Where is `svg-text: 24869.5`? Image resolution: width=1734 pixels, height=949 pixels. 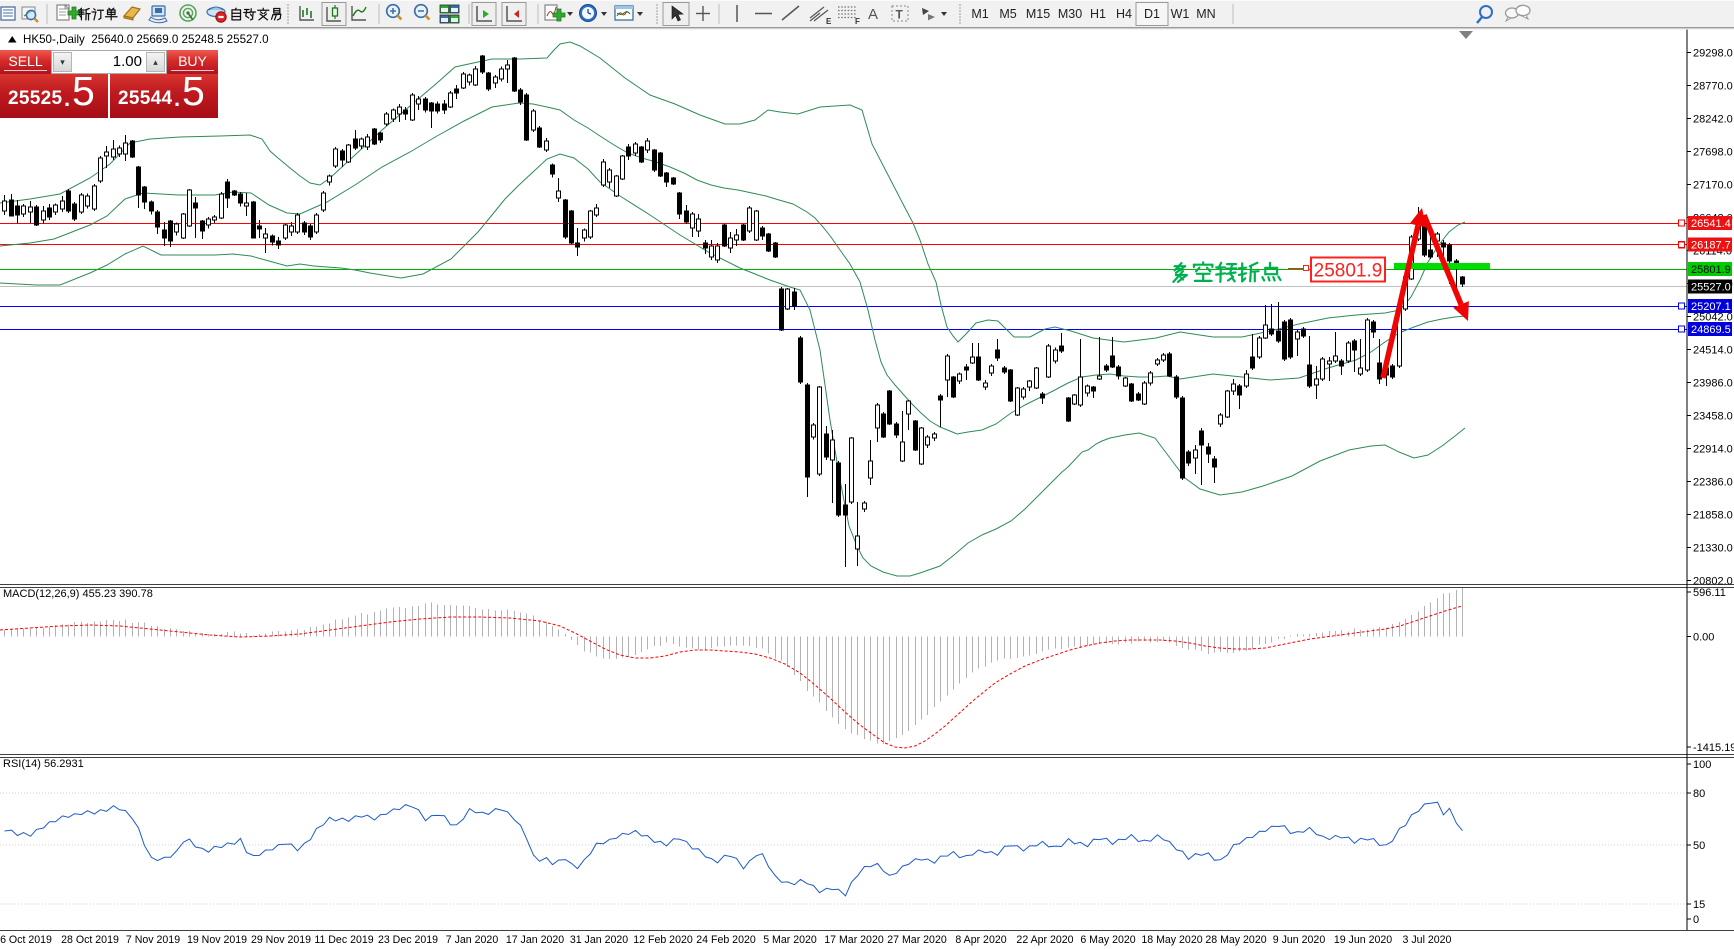 svg-text: 24869.5 is located at coordinates (1711, 330).